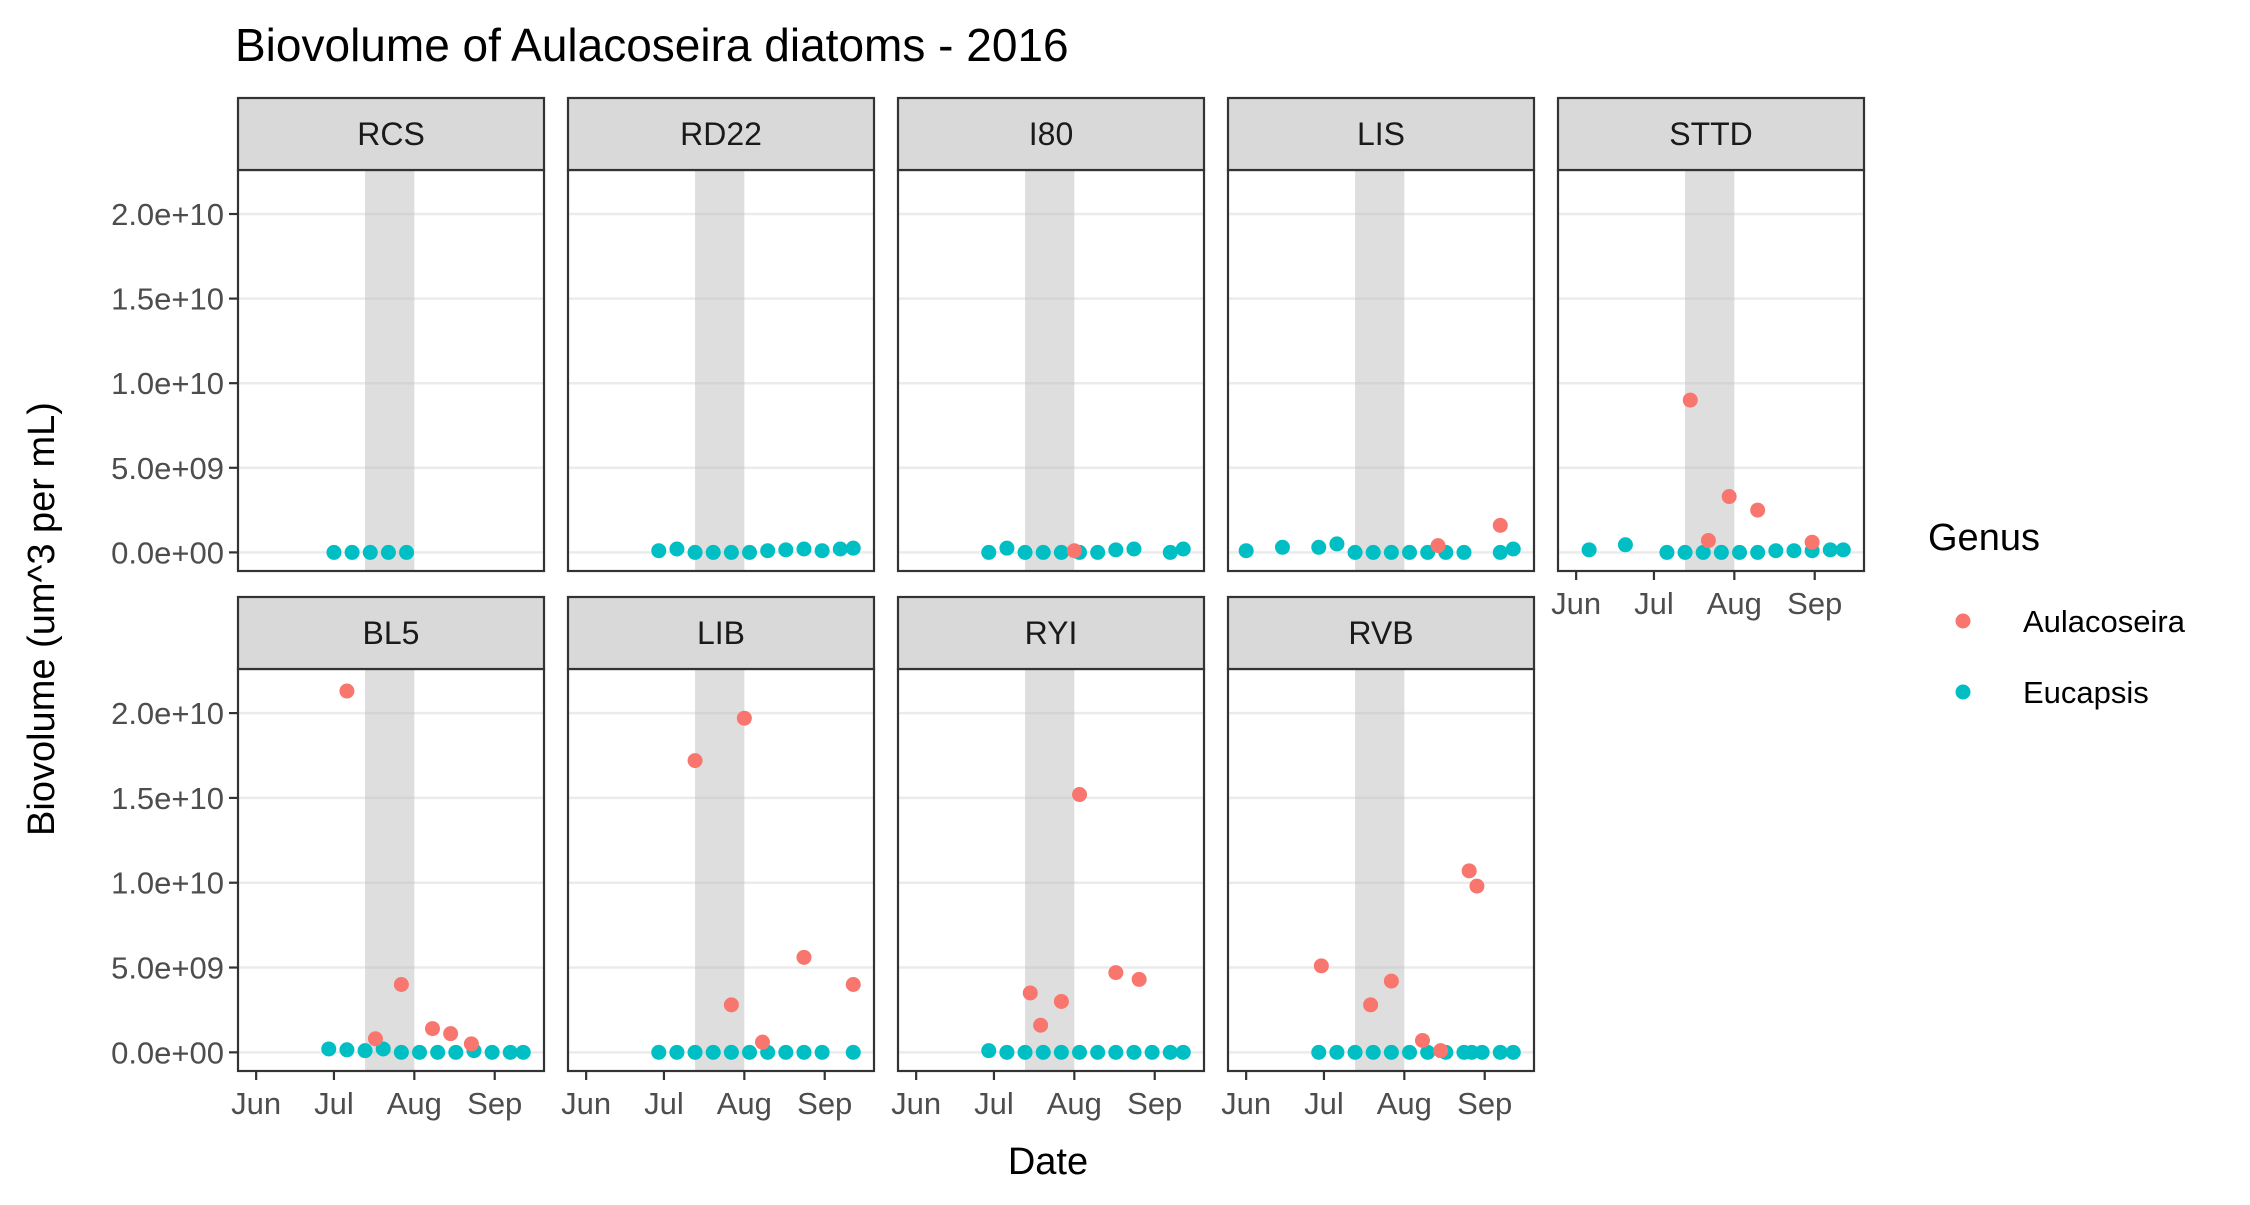  What do you see at coordinates (720, 370) in the screenshot?
I see `shaded-period-rd22` at bounding box center [720, 370].